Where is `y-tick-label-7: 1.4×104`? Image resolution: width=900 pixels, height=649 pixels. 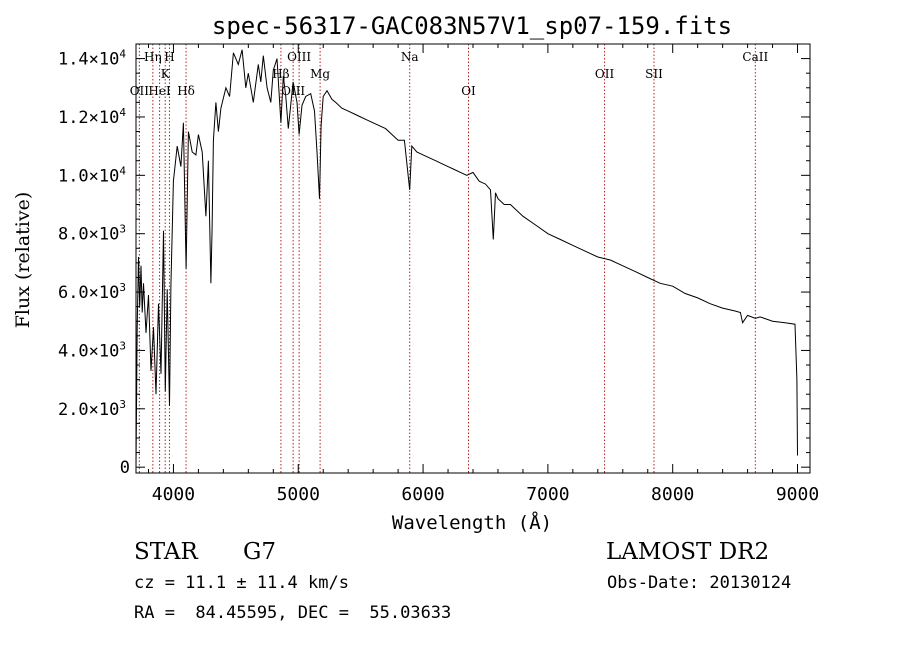
y-tick-label-7: 1.4×104 is located at coordinates (92, 59).